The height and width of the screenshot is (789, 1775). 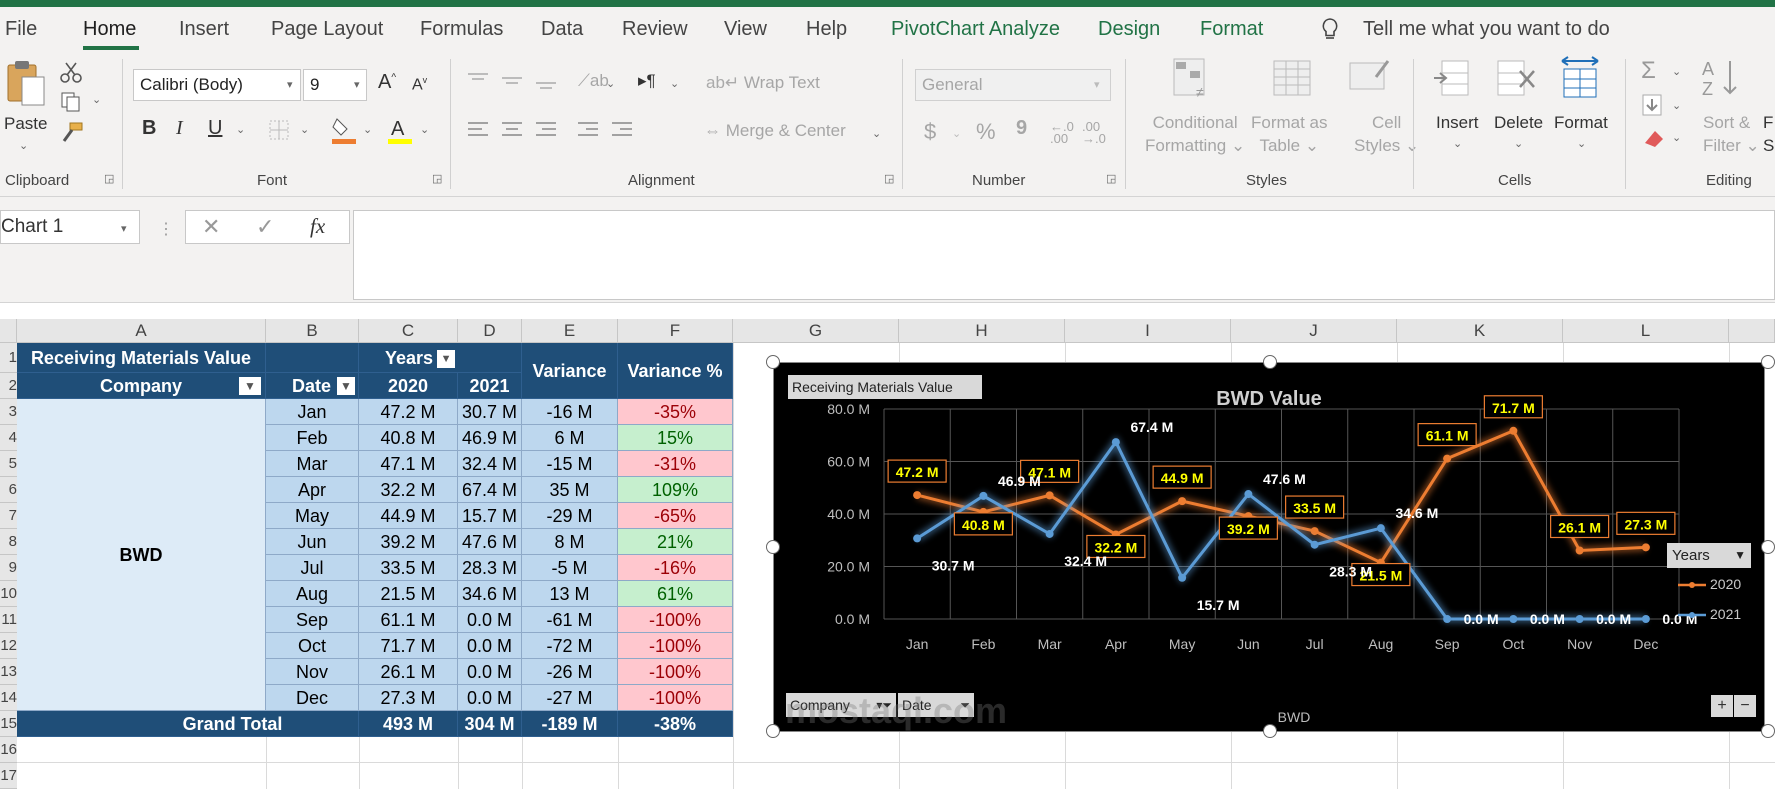 What do you see at coordinates (141, 331) in the screenshot?
I see `column-header-a: A` at bounding box center [141, 331].